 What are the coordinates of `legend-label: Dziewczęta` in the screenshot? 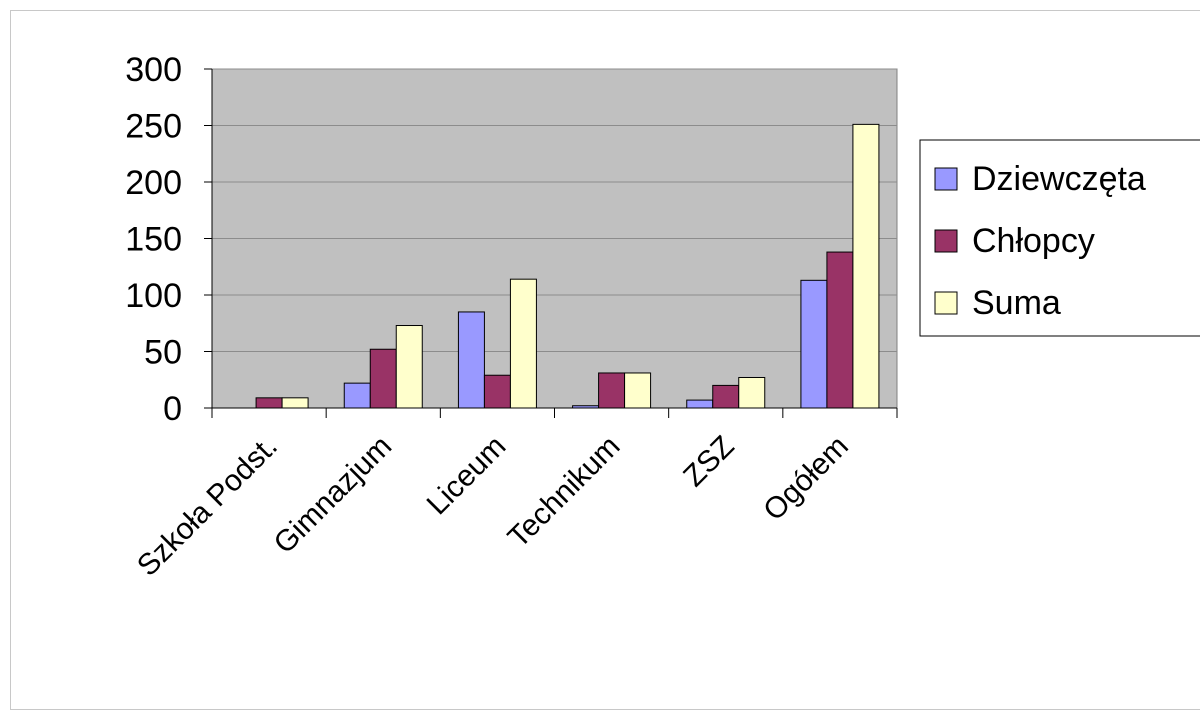 It's located at (1059, 179).